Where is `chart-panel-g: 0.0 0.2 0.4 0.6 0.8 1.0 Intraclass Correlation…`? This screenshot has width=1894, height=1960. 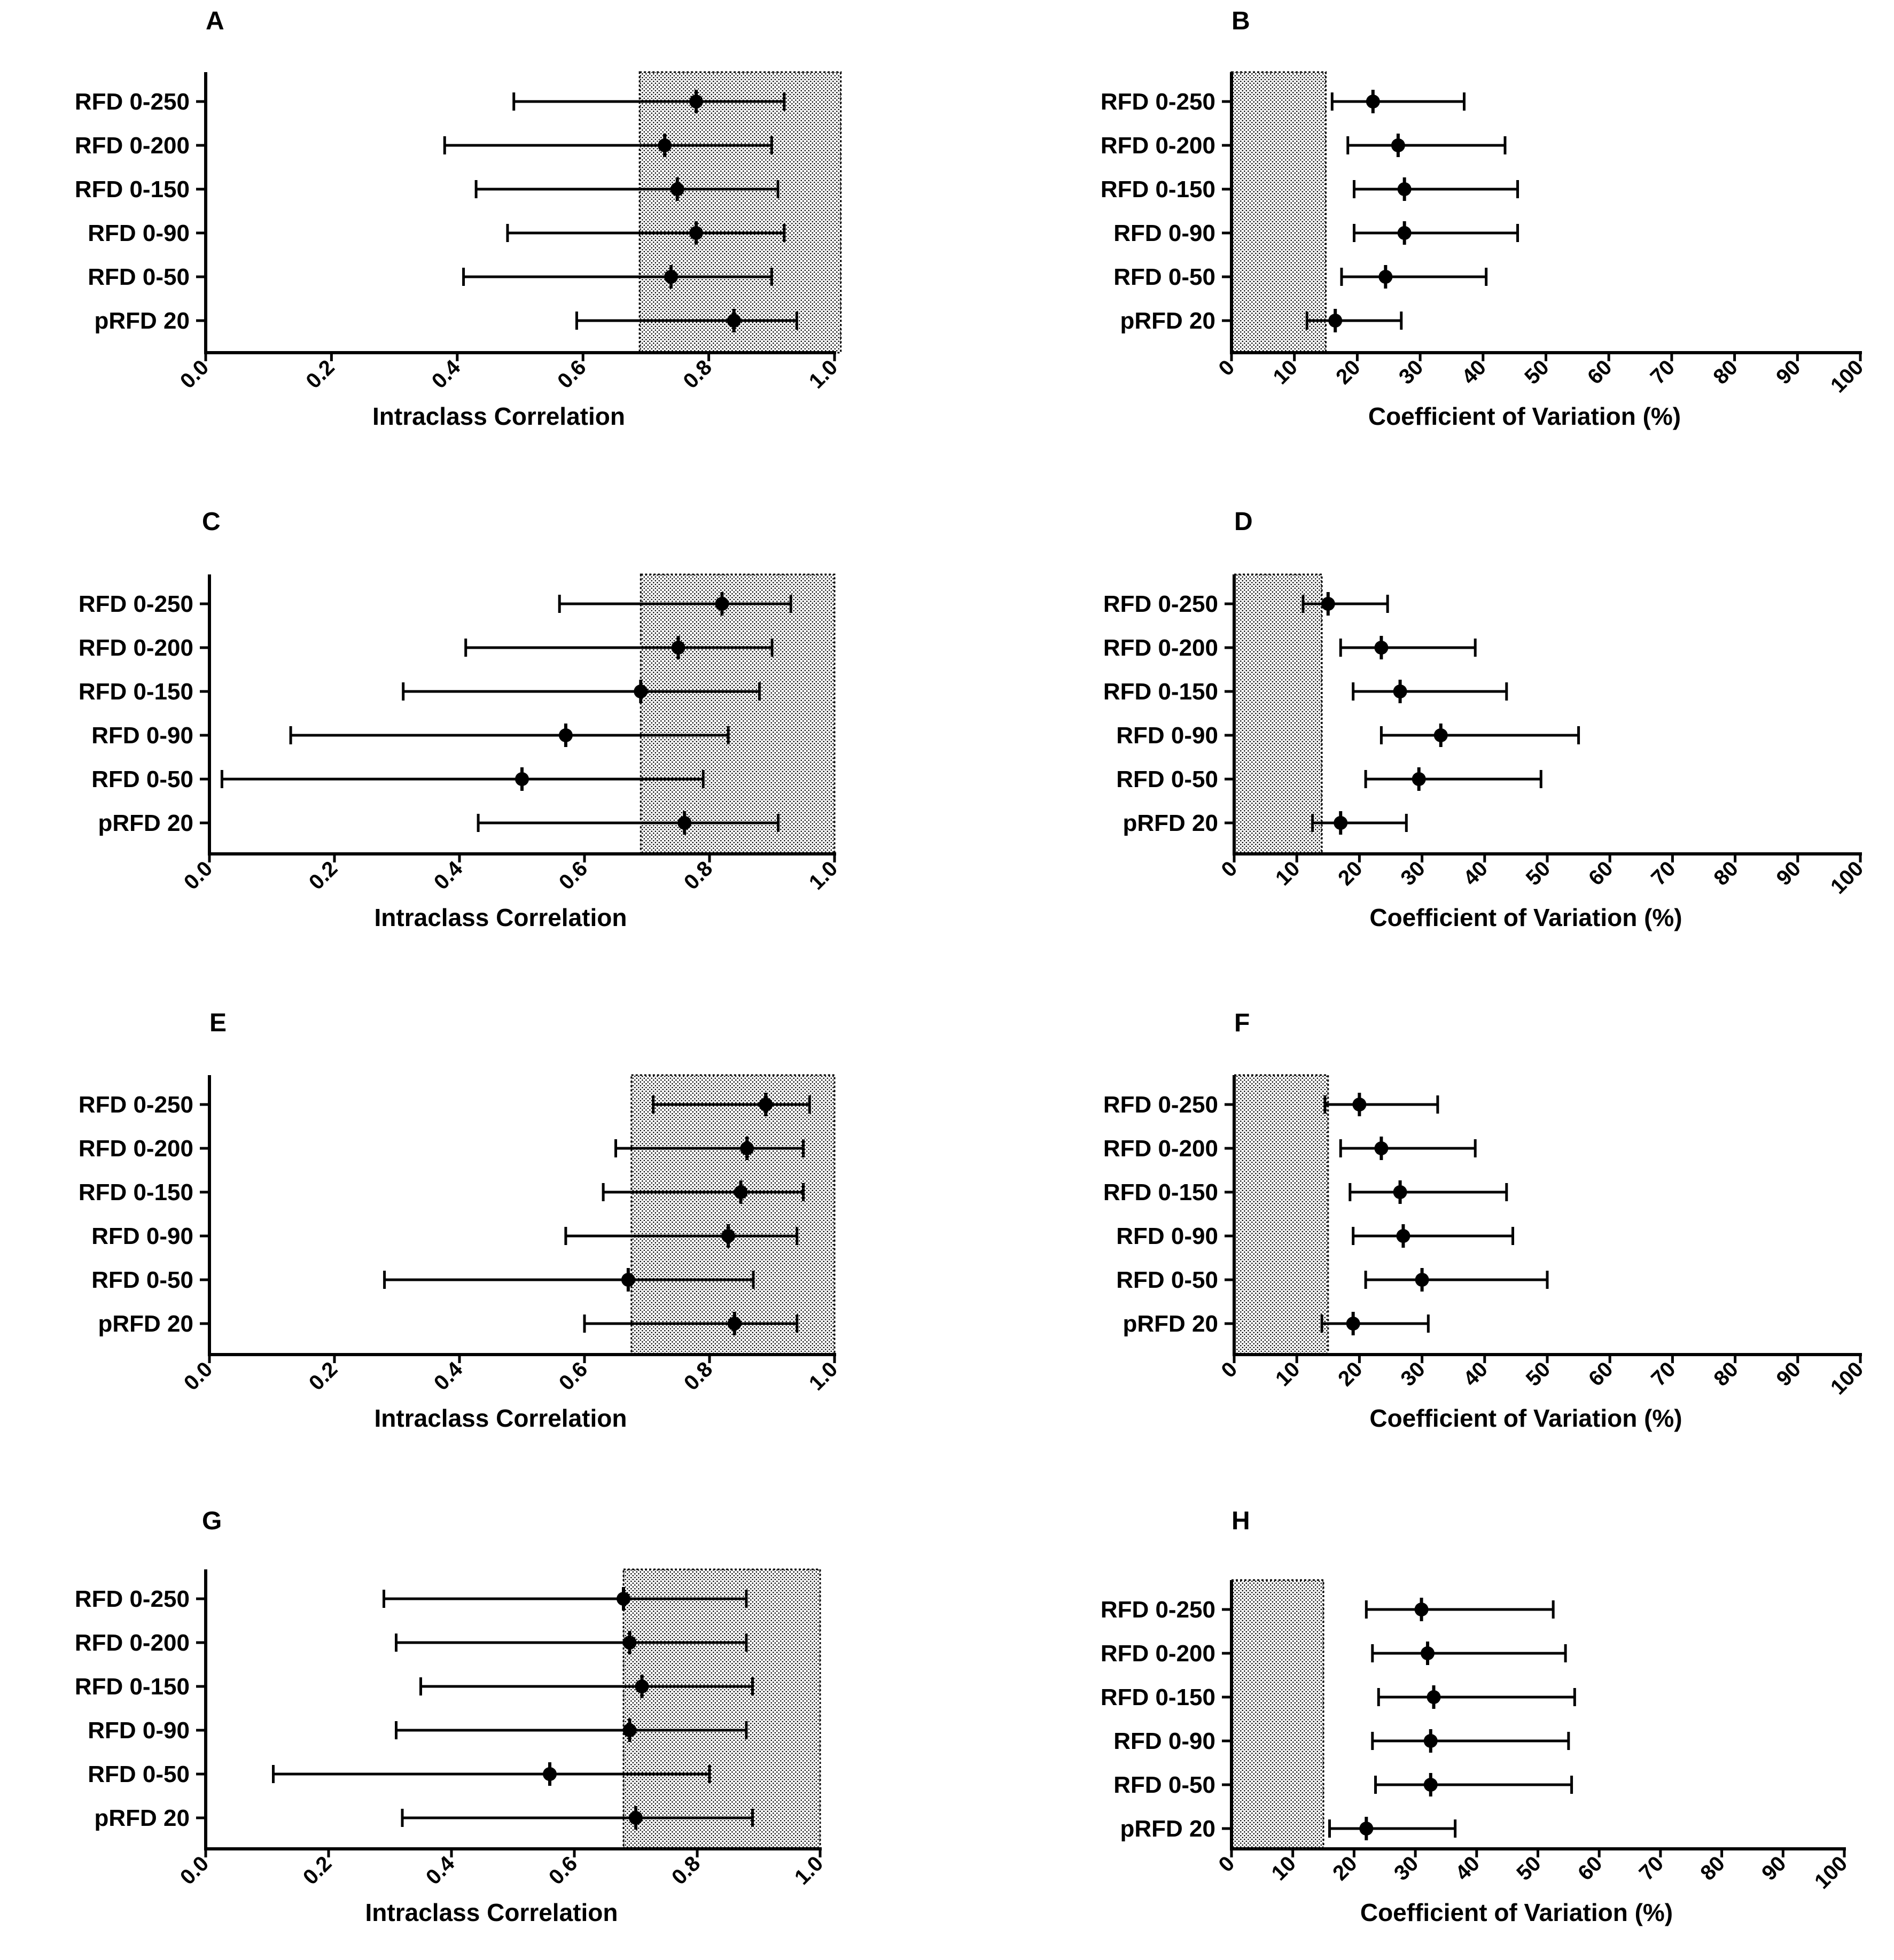 chart-panel-g: 0.0 0.2 0.4 0.6 0.8 1.0 Intraclass Correlation… is located at coordinates (451, 1716).